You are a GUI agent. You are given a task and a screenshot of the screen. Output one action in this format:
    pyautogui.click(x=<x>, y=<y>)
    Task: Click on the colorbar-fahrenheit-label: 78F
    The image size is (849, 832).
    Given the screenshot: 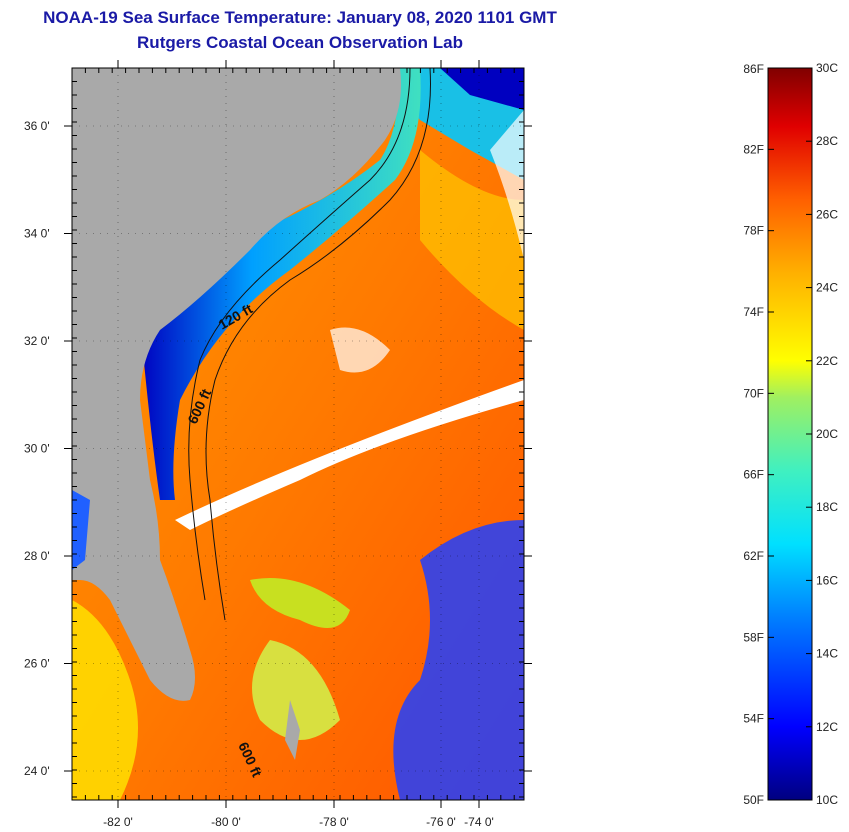 What is the action you would take?
    pyautogui.click(x=753, y=231)
    